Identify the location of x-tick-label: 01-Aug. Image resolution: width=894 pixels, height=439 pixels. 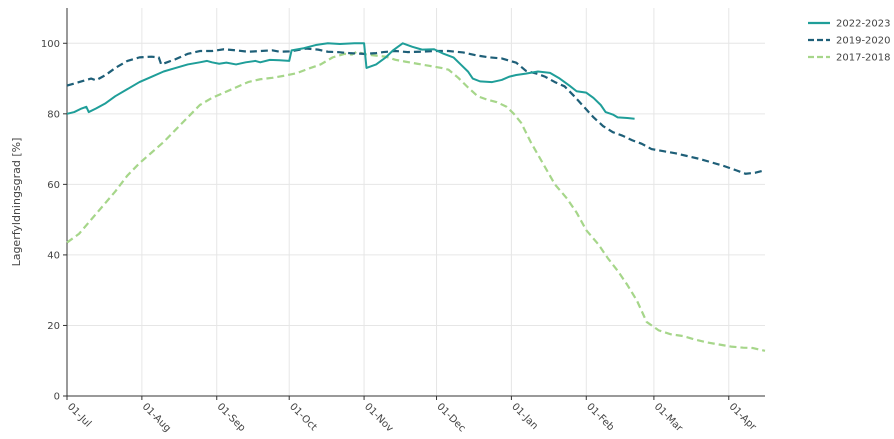
(156, 417).